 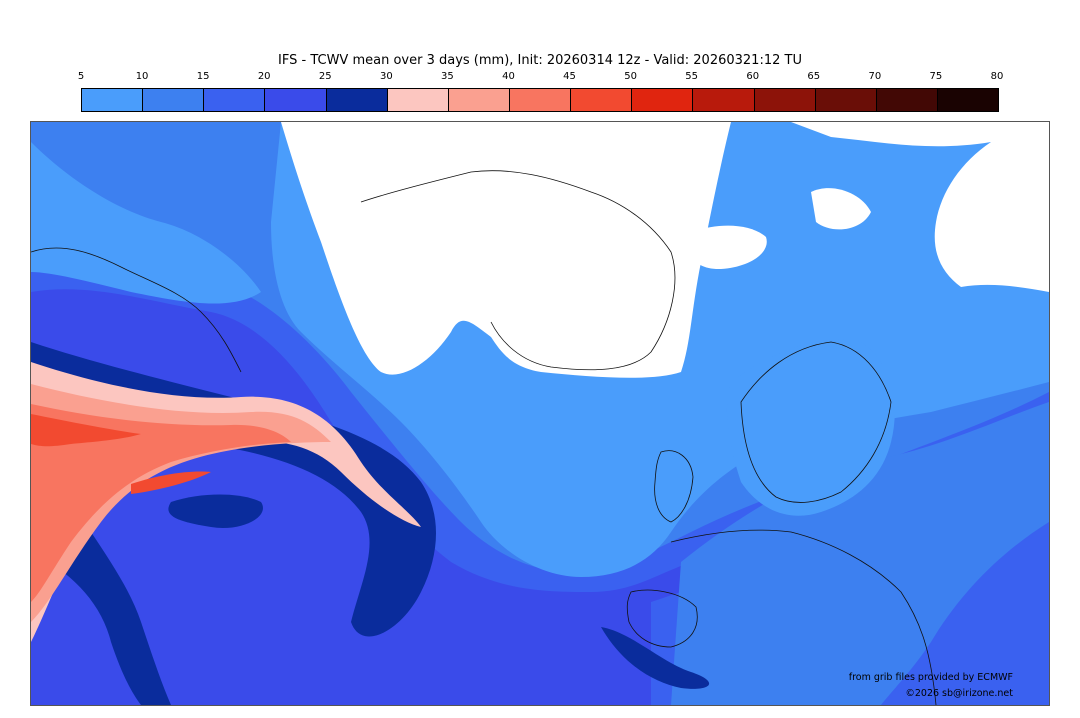 What do you see at coordinates (161, 503) in the screenshot?
I see `field-40-45-river` at bounding box center [161, 503].